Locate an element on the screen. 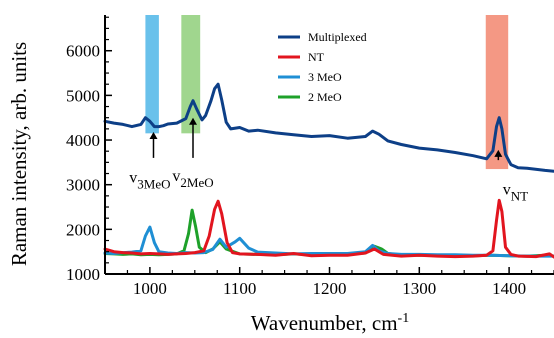 Image resolution: width=554 pixels, height=338 pixels. x-axis-ticks: 1000 1100 1200 1300 1400 is located at coordinates (329, 282).